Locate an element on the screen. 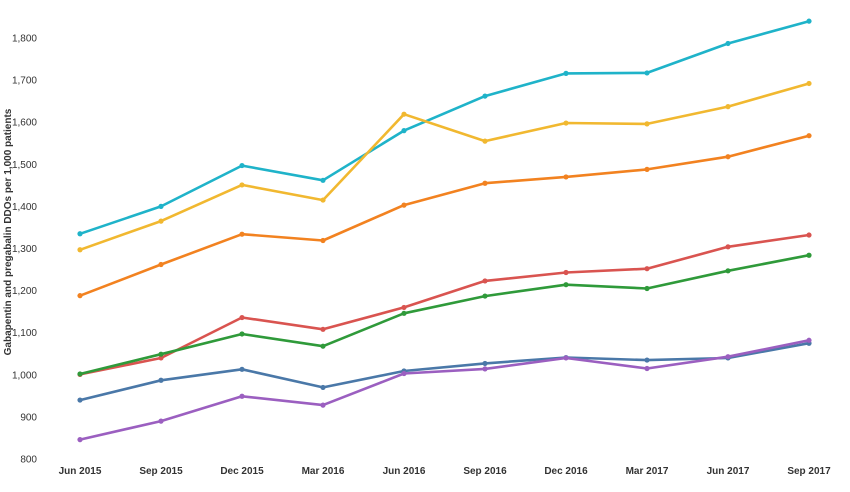 The height and width of the screenshot is (492, 850). y-tick-label: 800 is located at coordinates (28, 460).